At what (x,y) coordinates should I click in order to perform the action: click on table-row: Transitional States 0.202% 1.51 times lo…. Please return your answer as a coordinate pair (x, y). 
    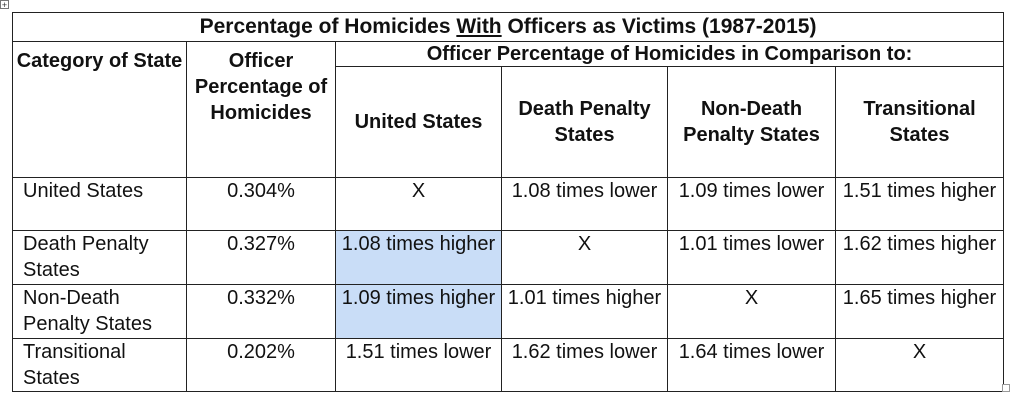
    Looking at the image, I should click on (508, 365).